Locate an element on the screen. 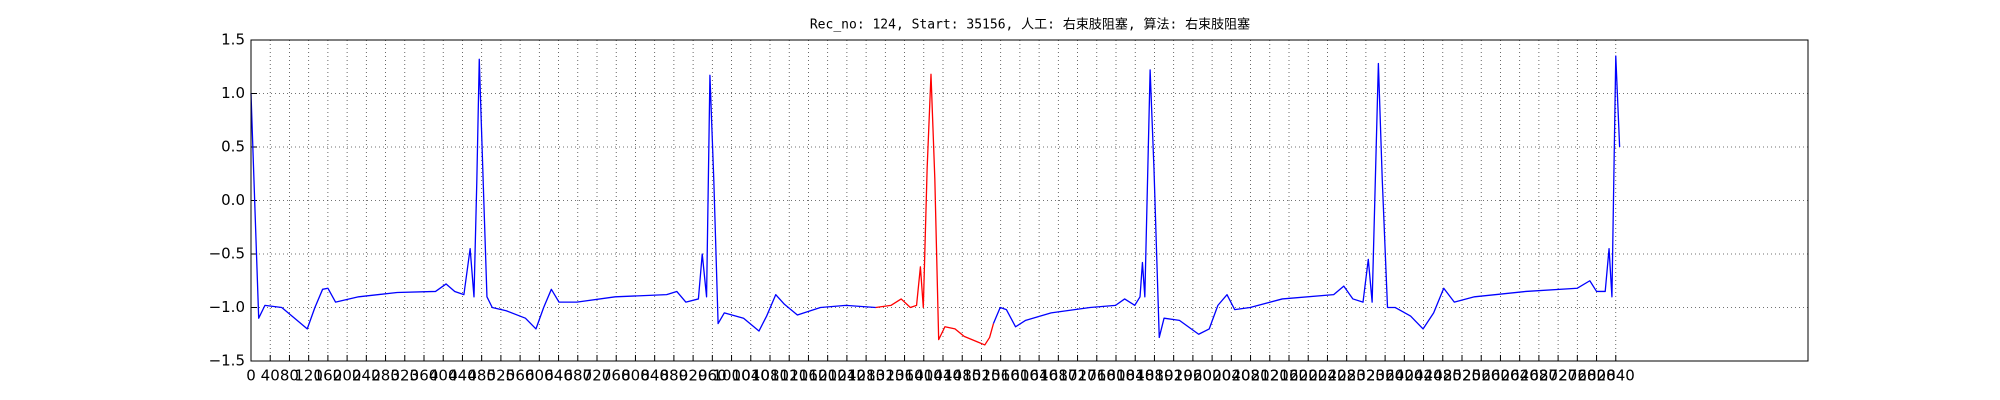  y-tick-label: −0.5 is located at coordinates (227, 254).